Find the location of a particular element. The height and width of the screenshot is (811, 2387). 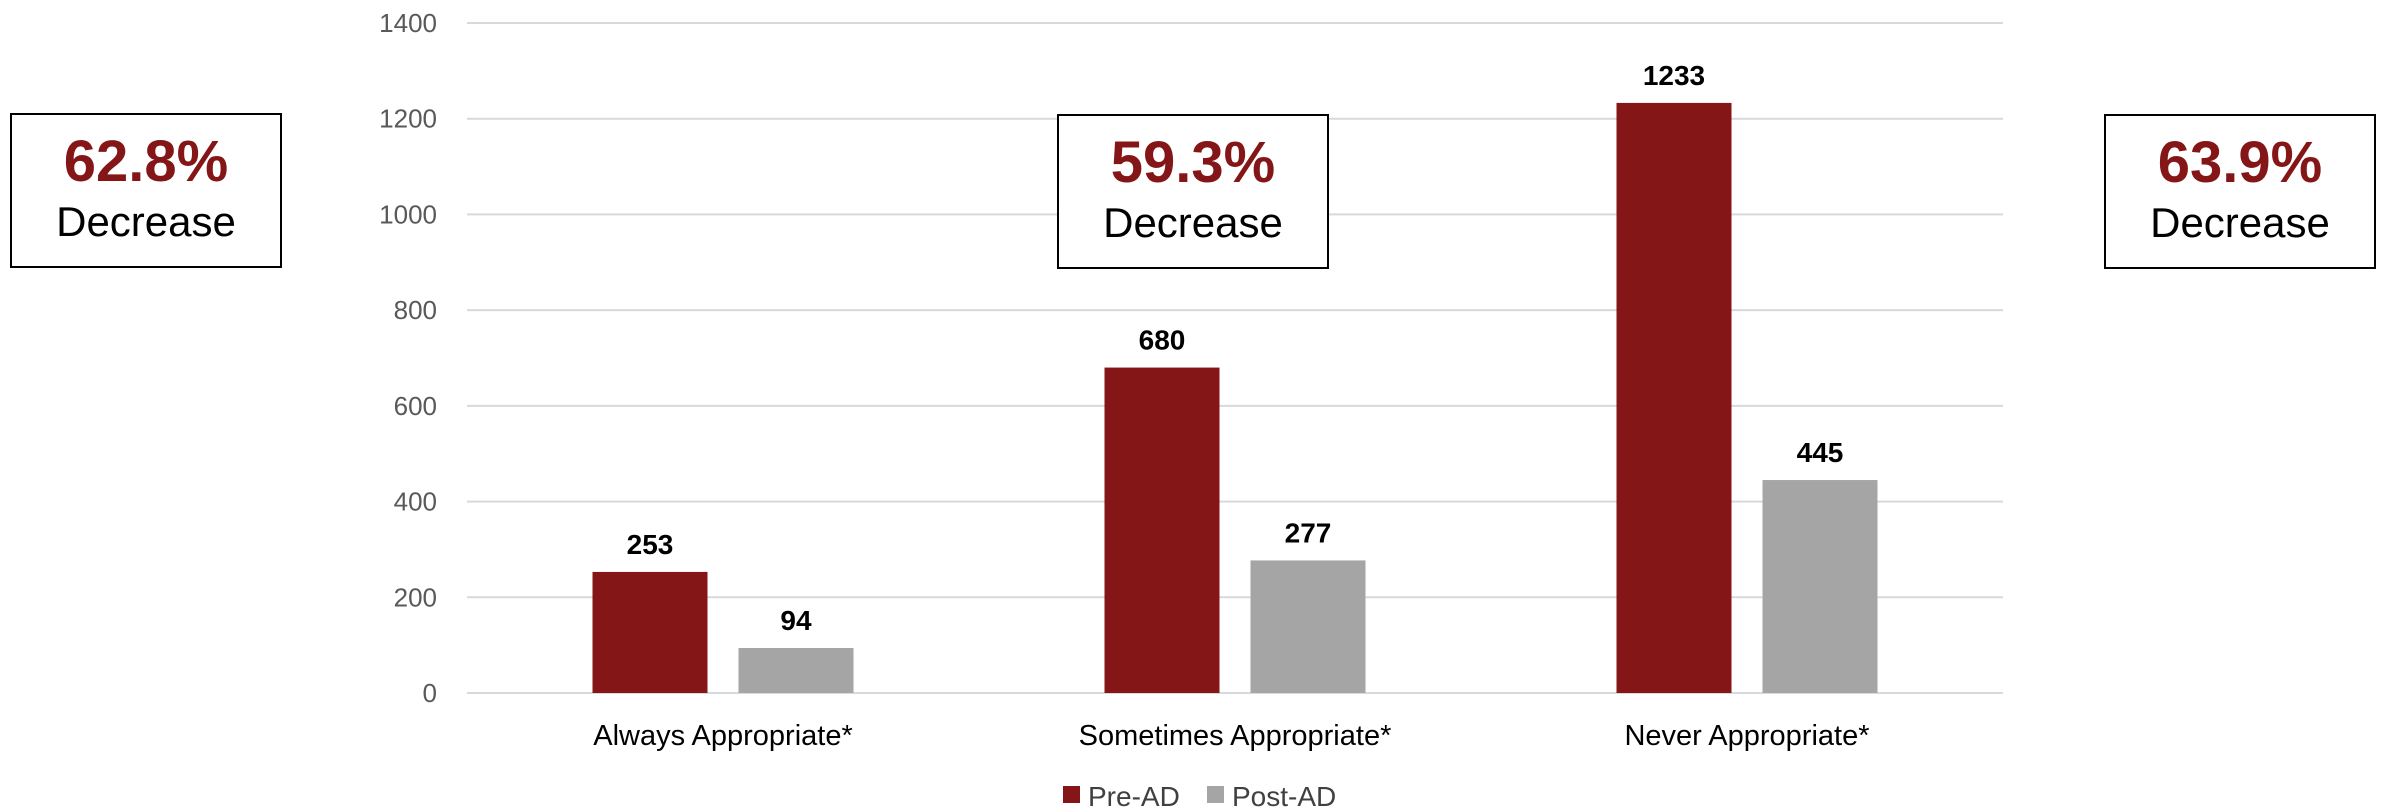

data-label: 445 is located at coordinates (1820, 452).